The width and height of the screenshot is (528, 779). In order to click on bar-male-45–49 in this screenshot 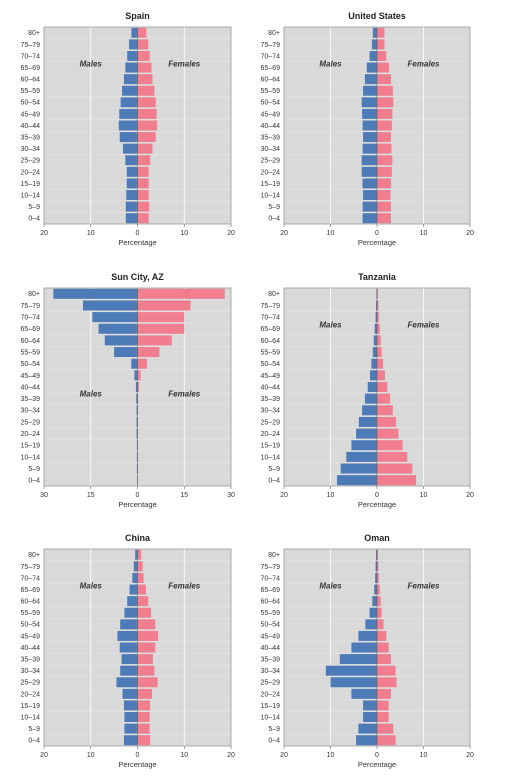, I will do `click(136, 375)`.